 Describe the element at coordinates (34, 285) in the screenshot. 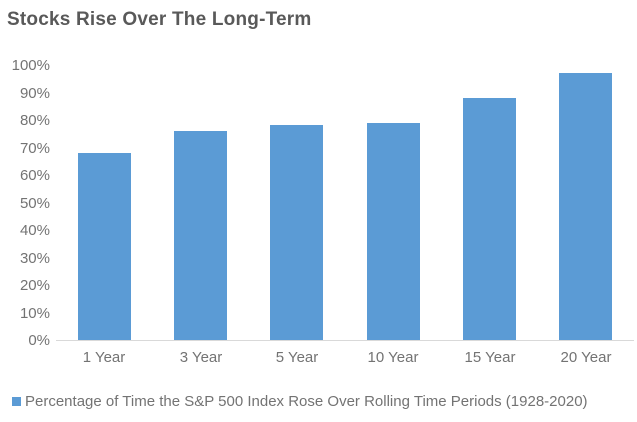

I see `y-tick-label: 20%` at that location.